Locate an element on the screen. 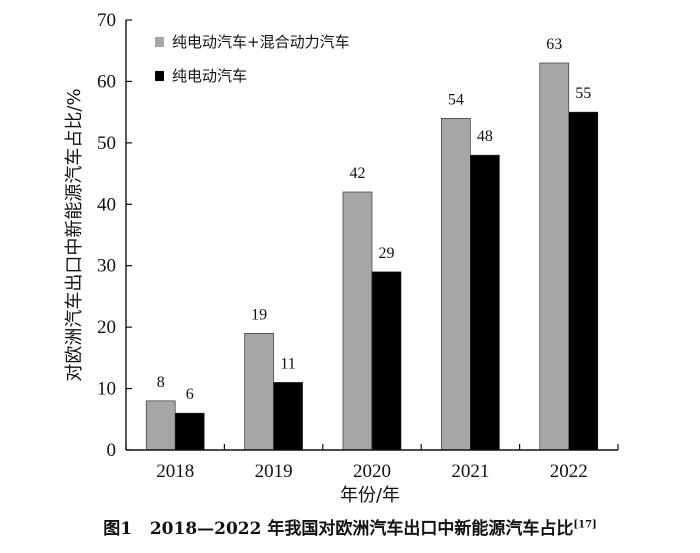  y-tick-label: 40 is located at coordinates (106, 204).